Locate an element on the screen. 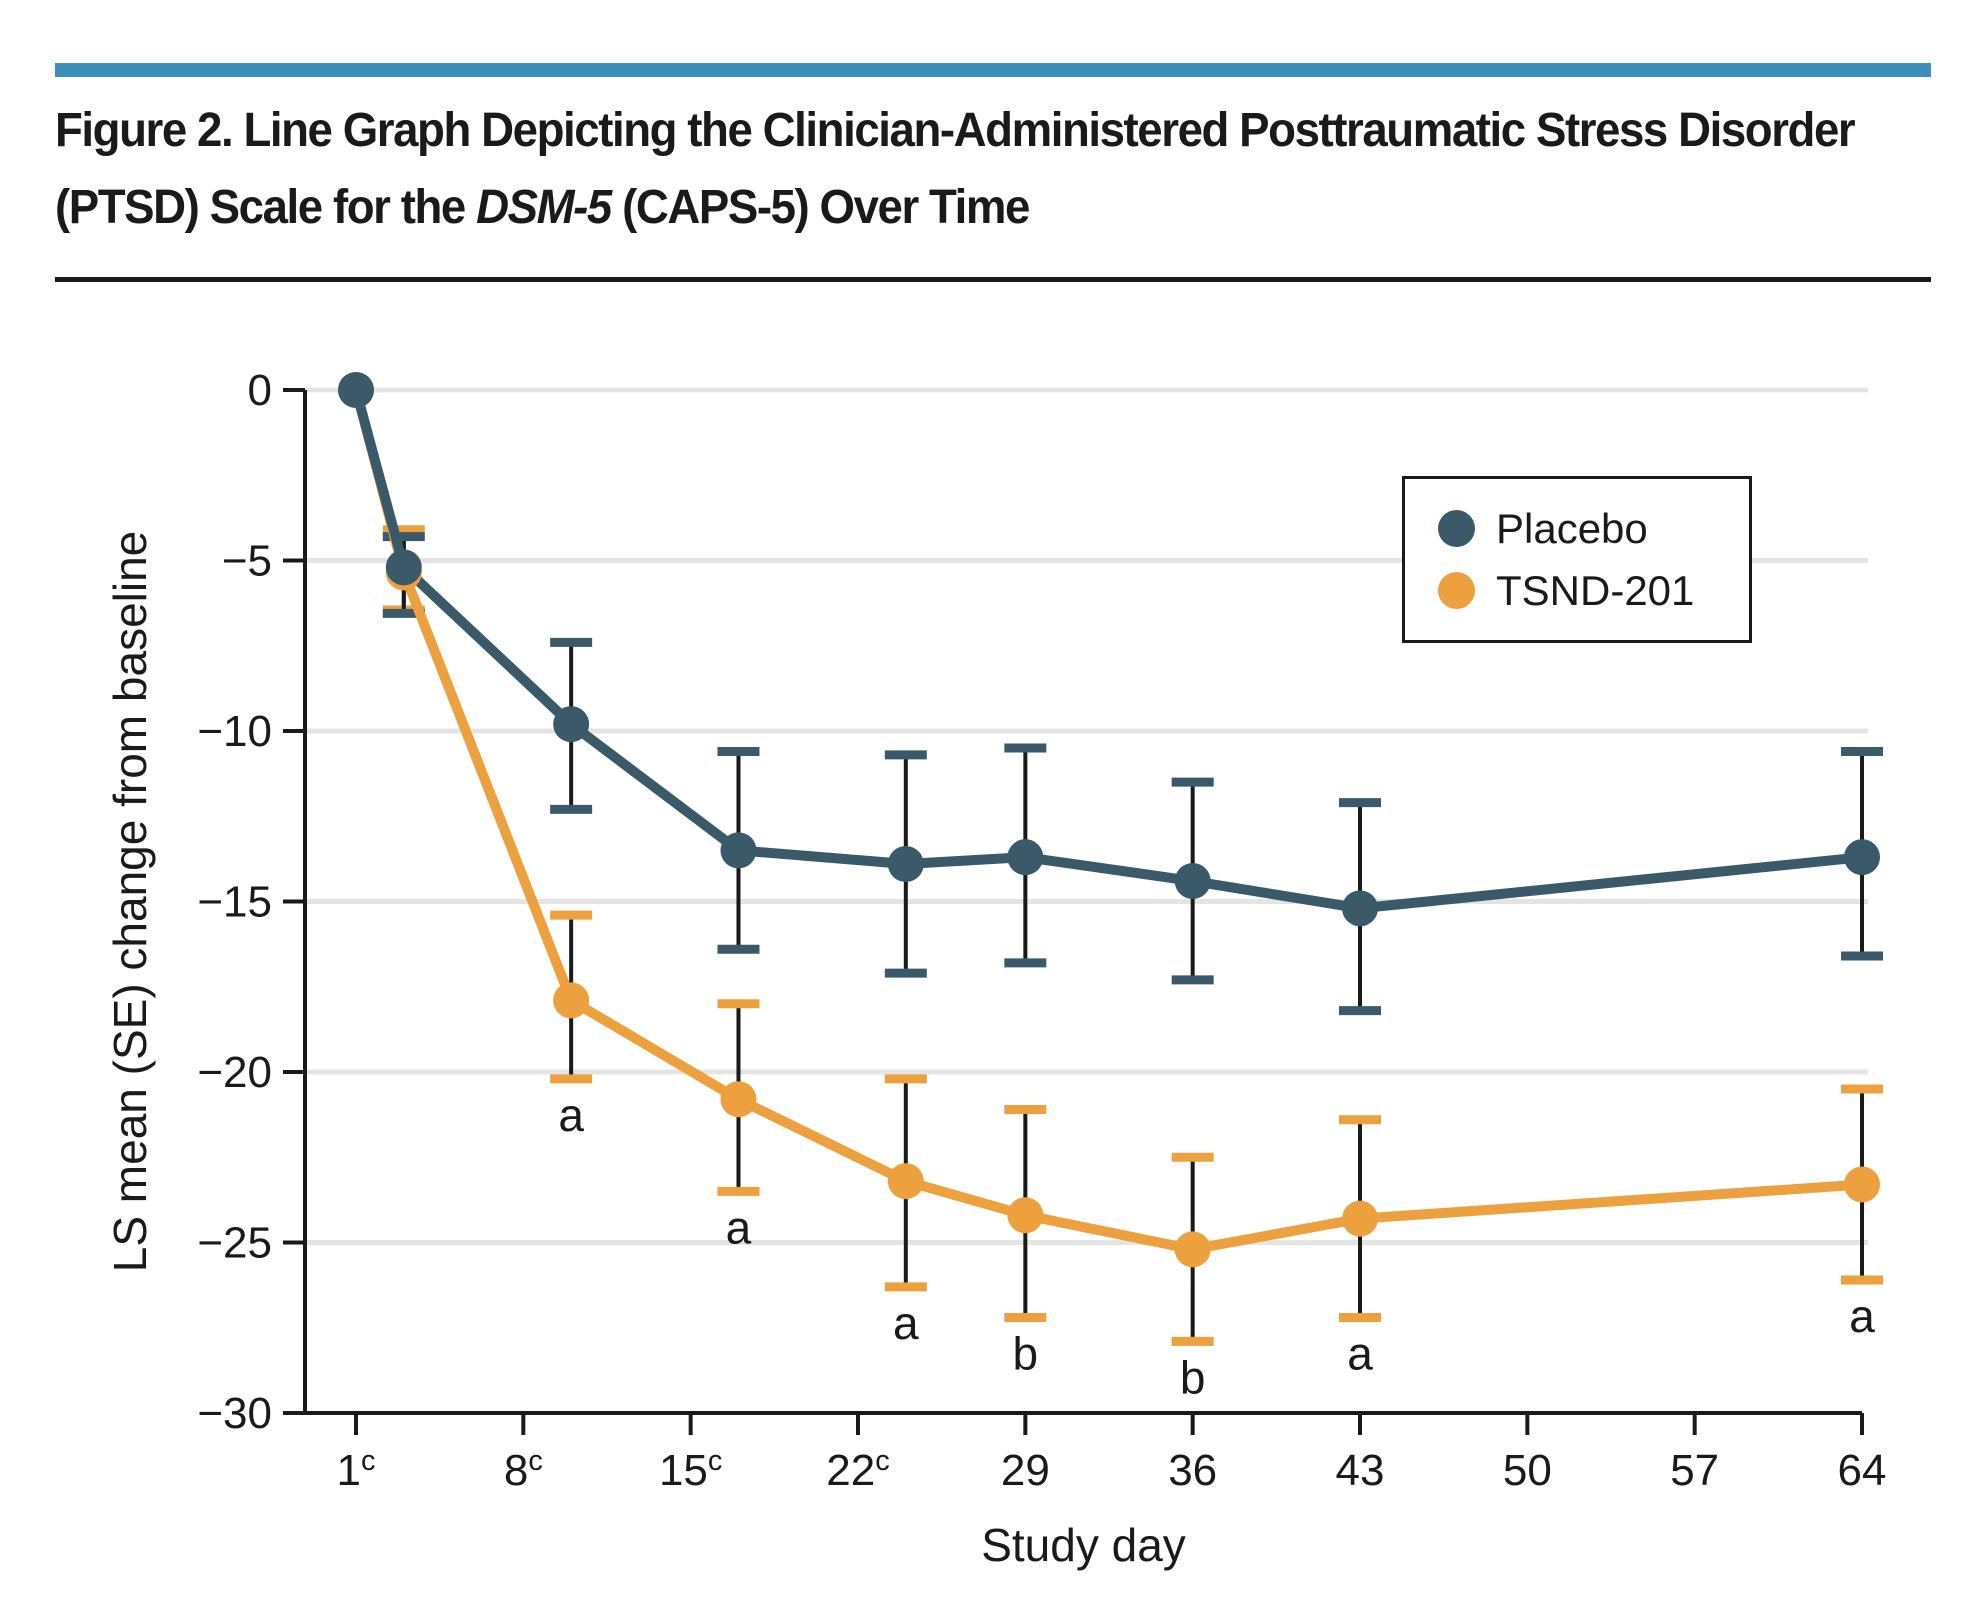  legend-item-placebo: Placebo is located at coordinates (1577, 529).